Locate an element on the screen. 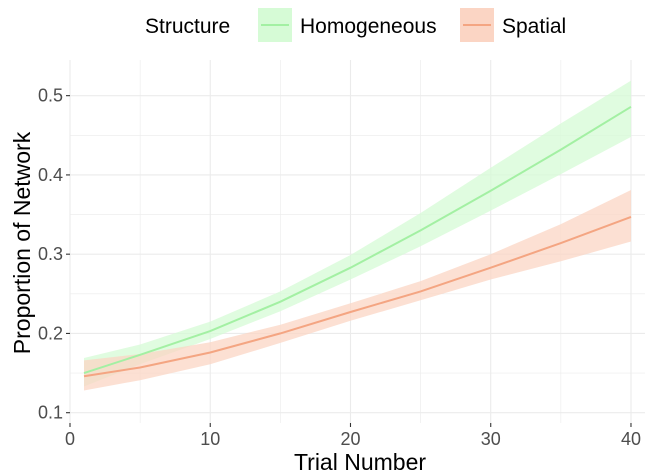  x-axis-ticks: 0 10 20 30 40 is located at coordinates (353, 436).